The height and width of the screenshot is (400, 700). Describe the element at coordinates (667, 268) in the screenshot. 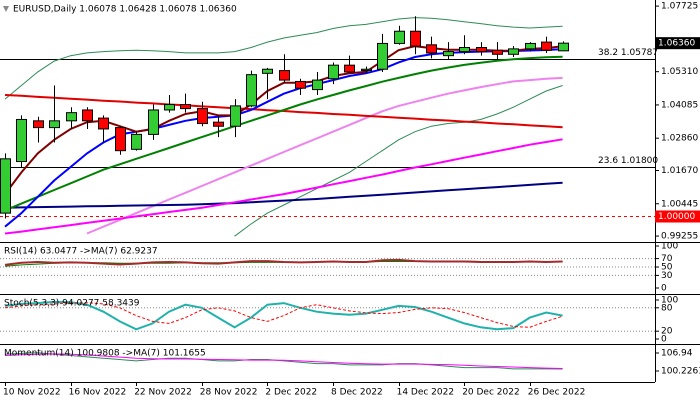

I see `y-tick-label: 50` at that location.